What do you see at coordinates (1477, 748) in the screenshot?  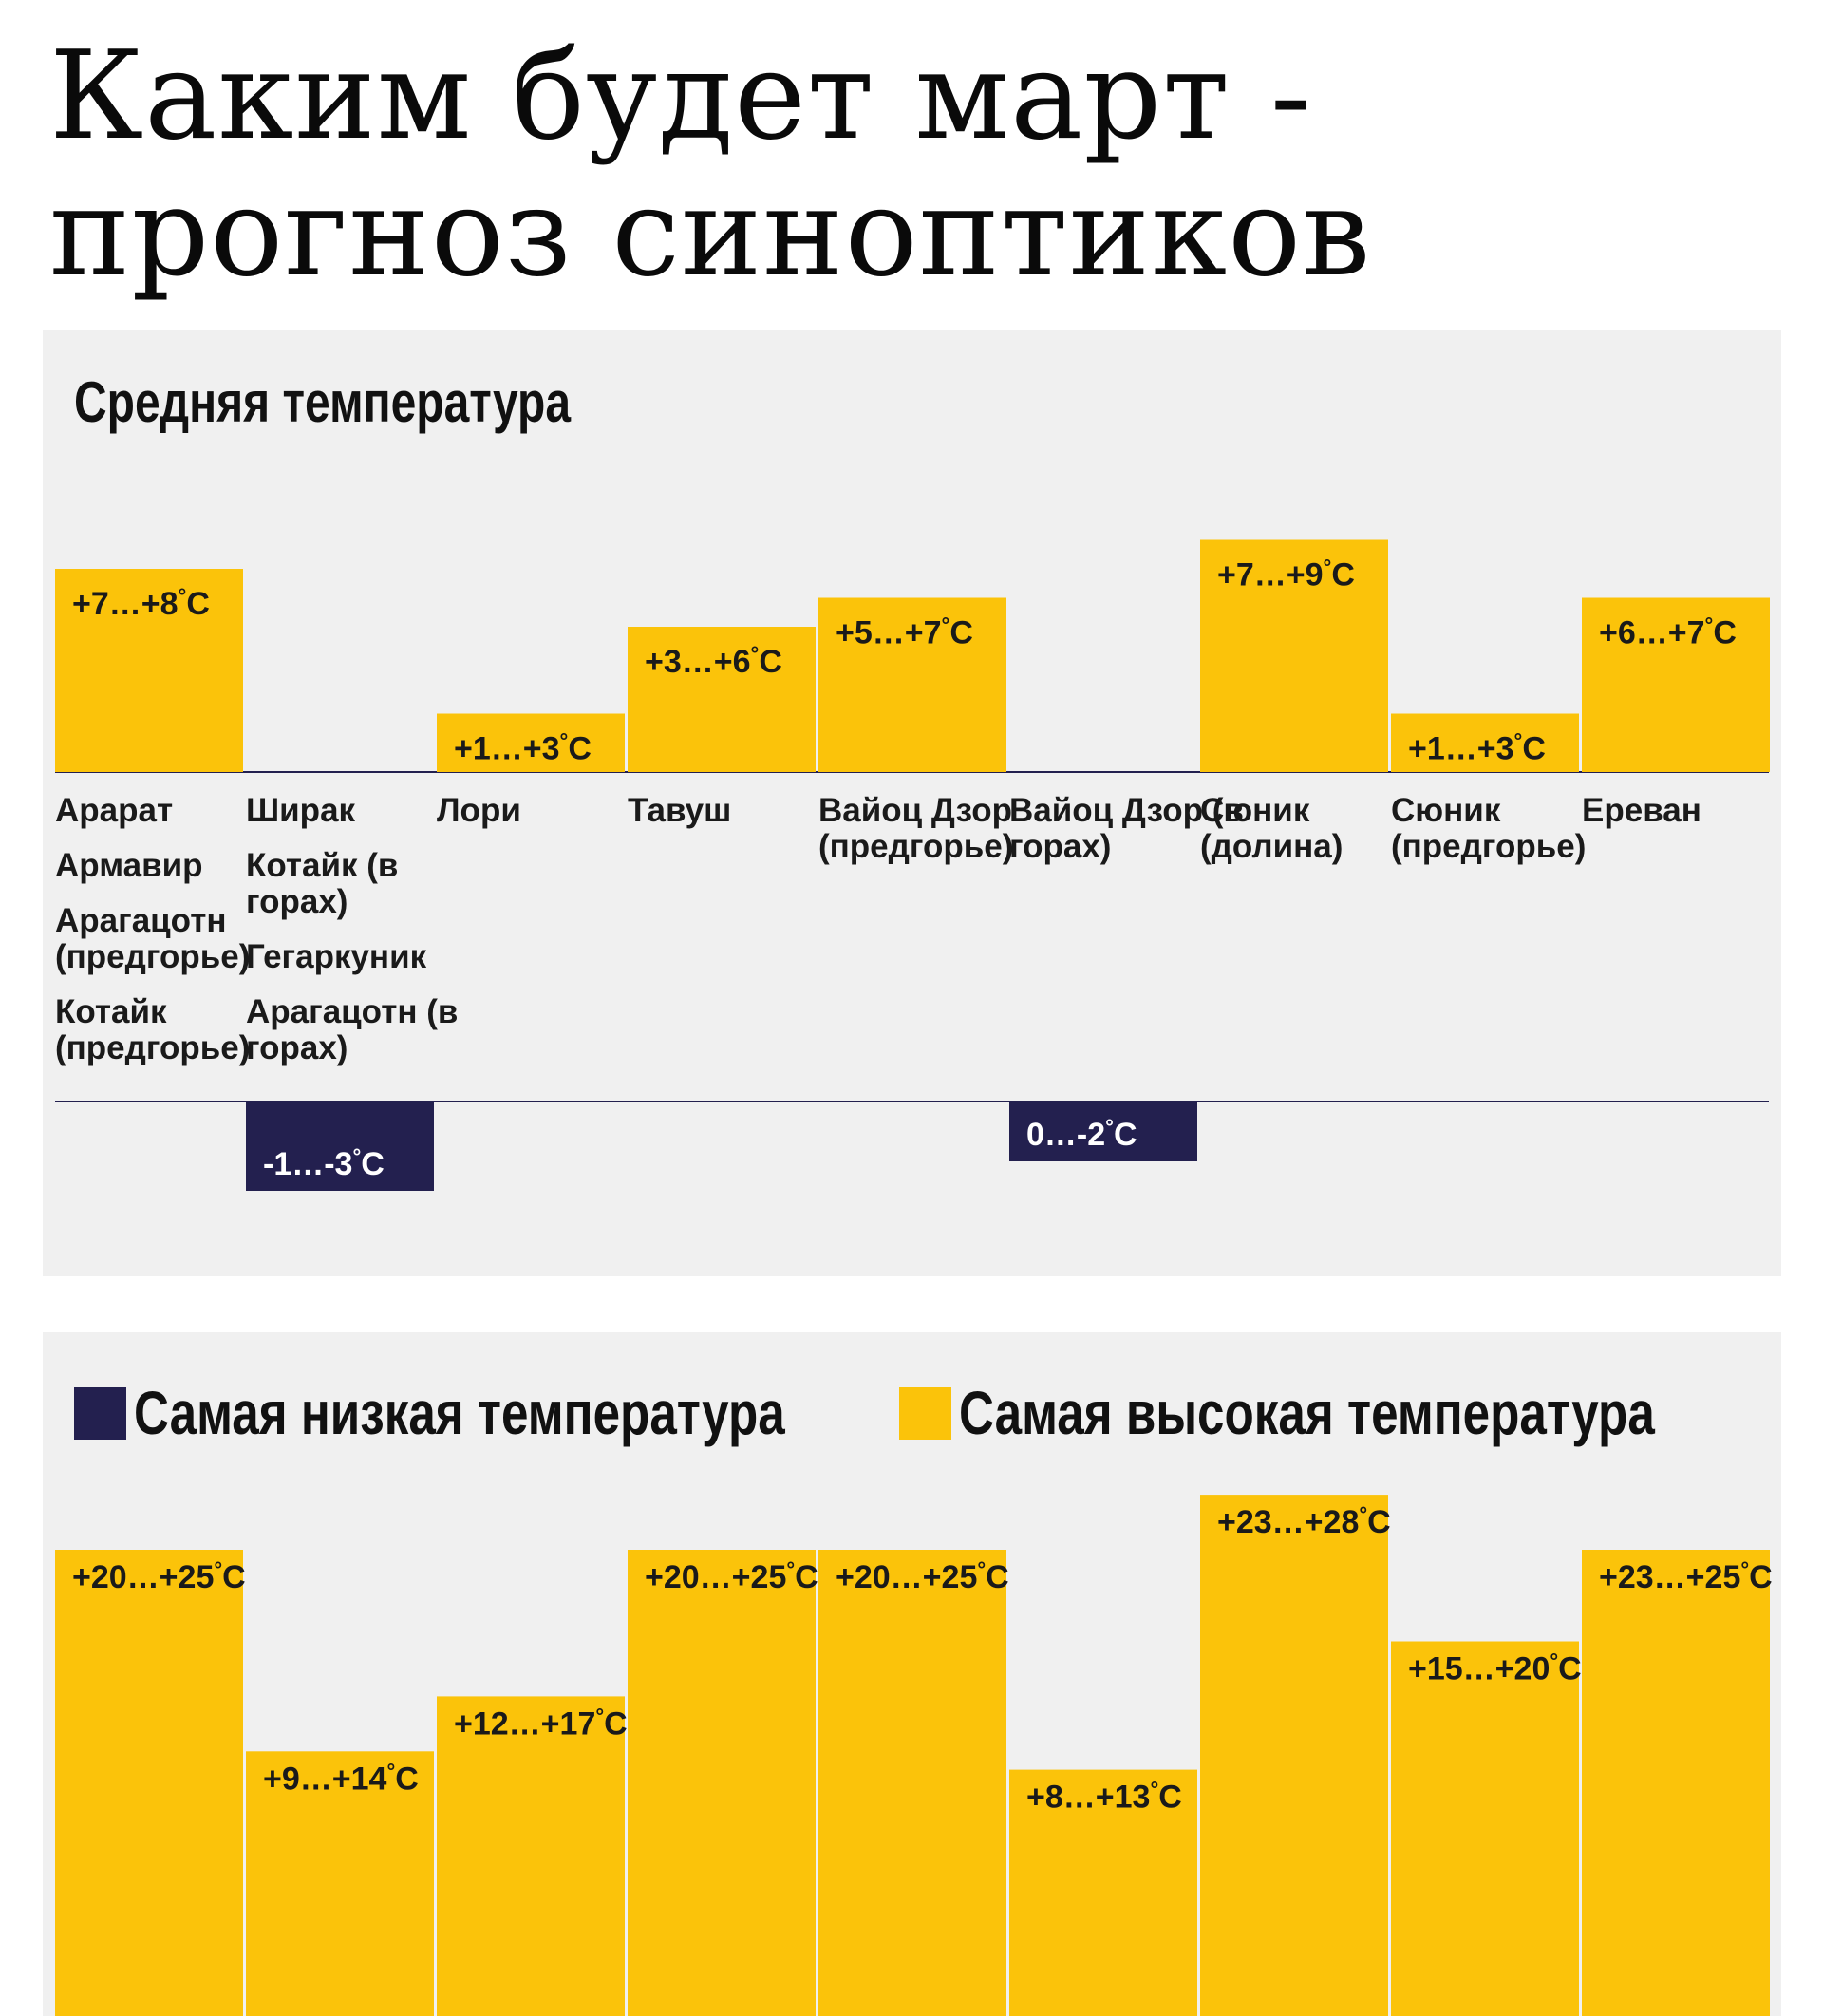 I see `bar-label-average-7: +1…+3°C` at bounding box center [1477, 748].